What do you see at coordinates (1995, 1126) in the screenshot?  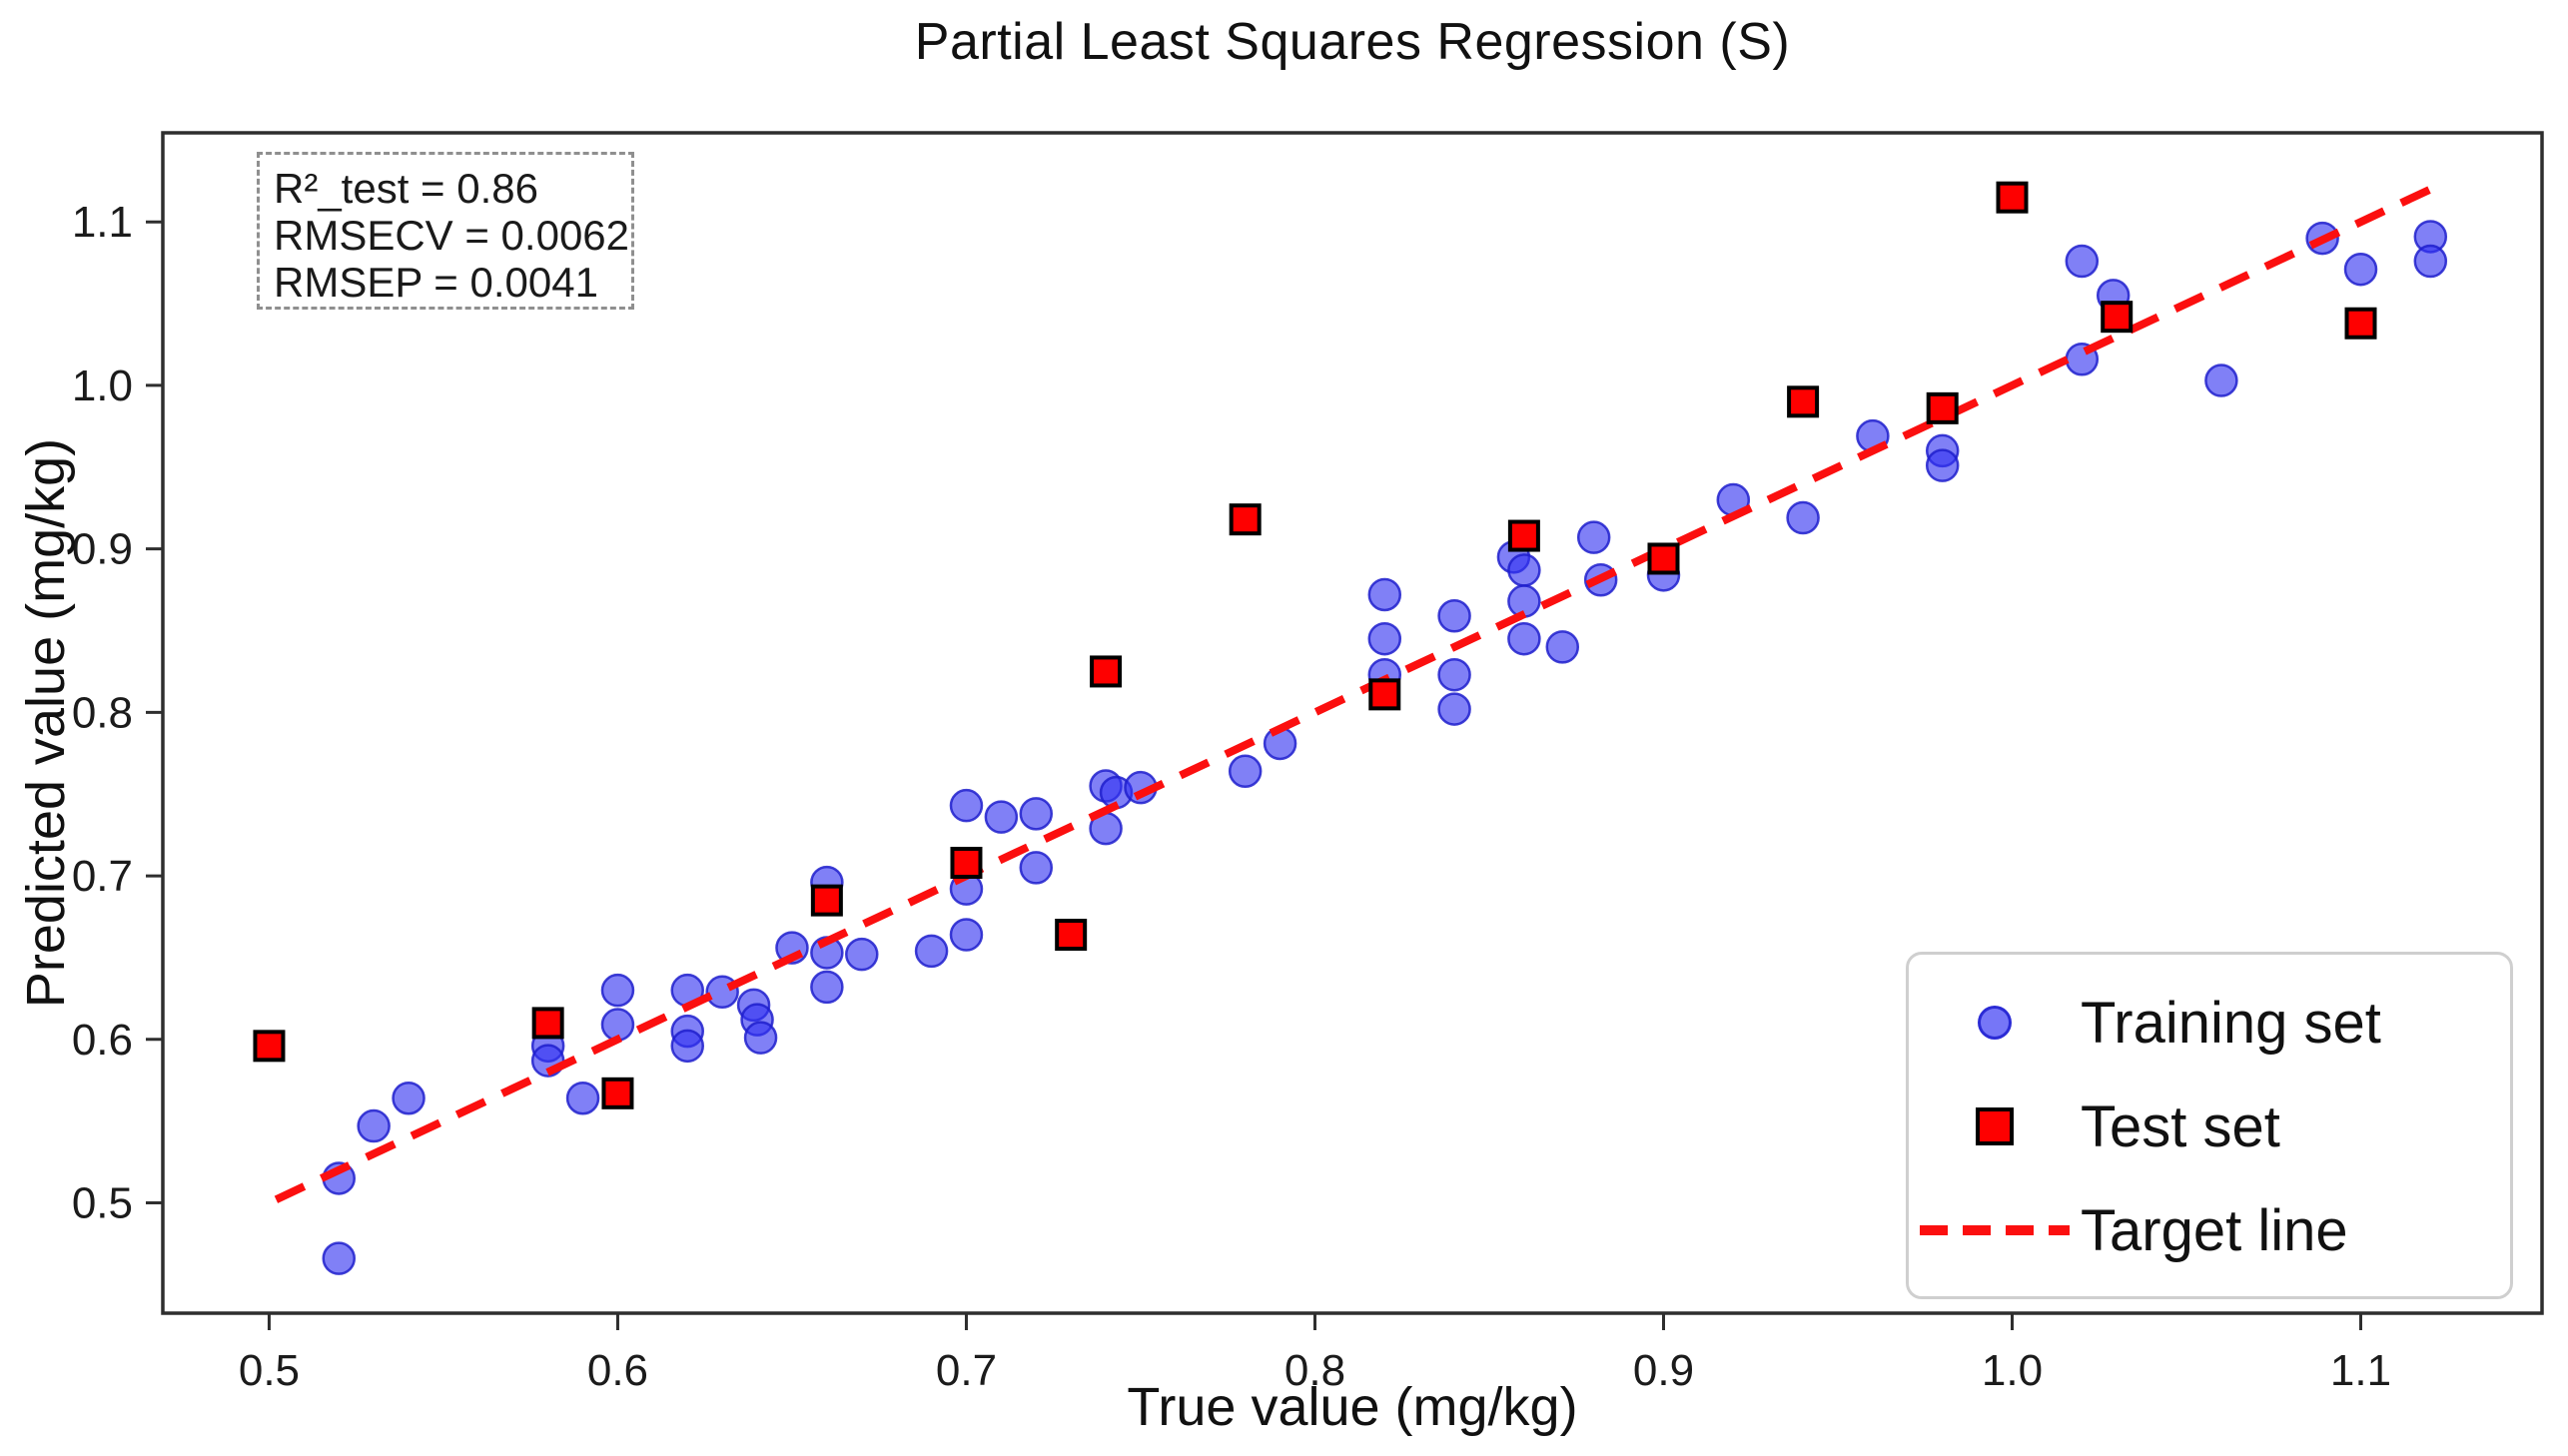 I see `test-marker-icon` at bounding box center [1995, 1126].